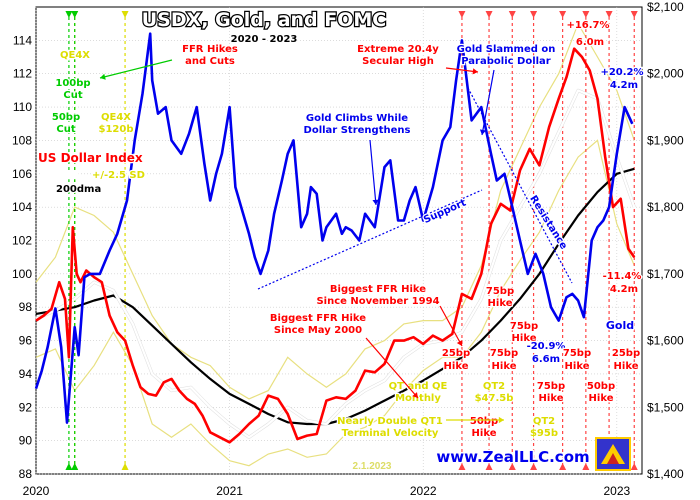 Image resolution: width=700 pixels, height=500 pixels. What do you see at coordinates (229, 491) in the screenshot?
I see `x-tick-label: 2021` at bounding box center [229, 491].